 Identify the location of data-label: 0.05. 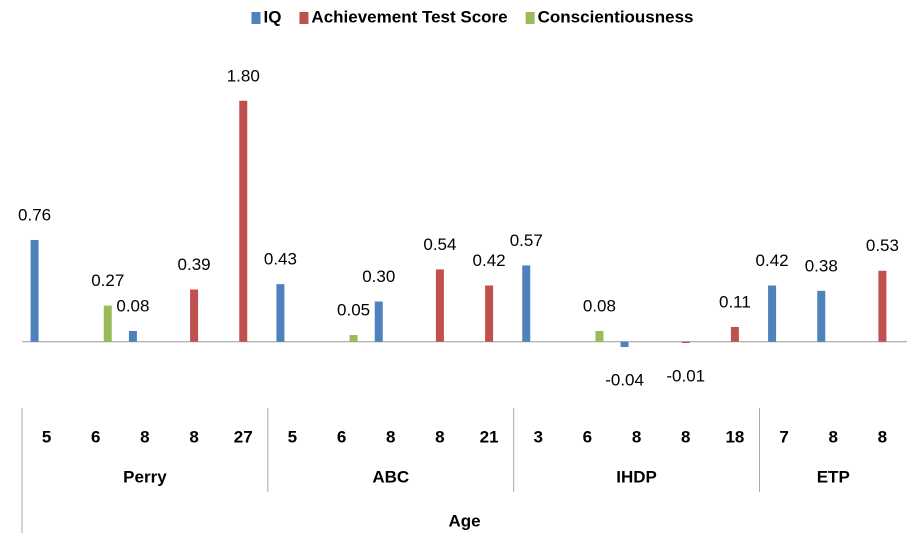
(353, 309).